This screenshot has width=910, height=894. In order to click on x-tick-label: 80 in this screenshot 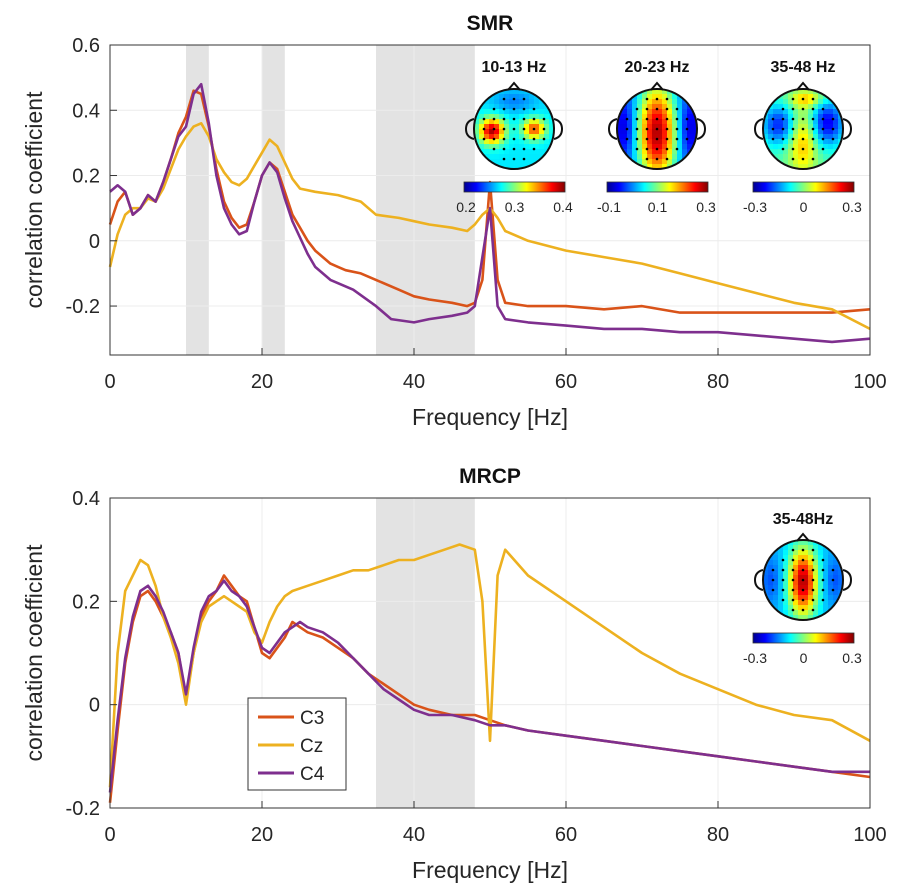, I will do `click(718, 382)`.